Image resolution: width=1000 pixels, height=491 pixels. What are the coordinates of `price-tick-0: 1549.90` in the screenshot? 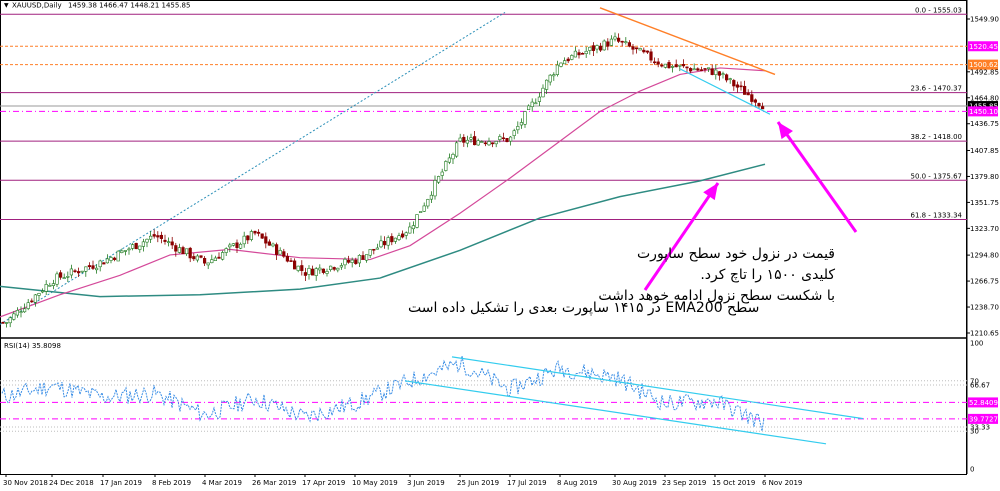 It's located at (984, 20).